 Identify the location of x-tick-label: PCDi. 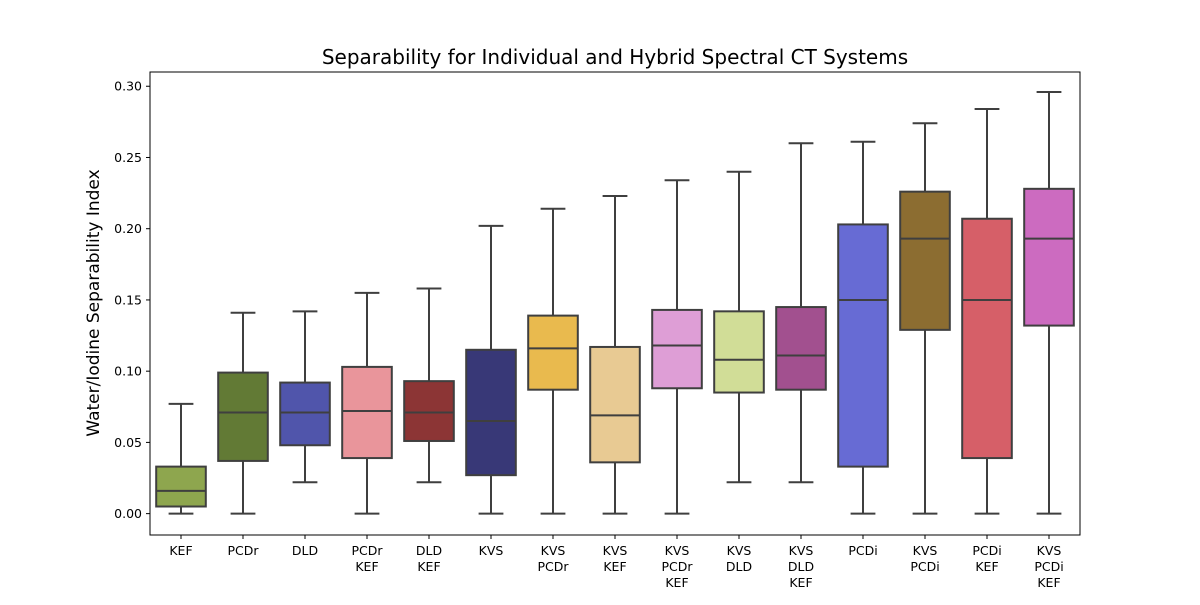
(862, 550).